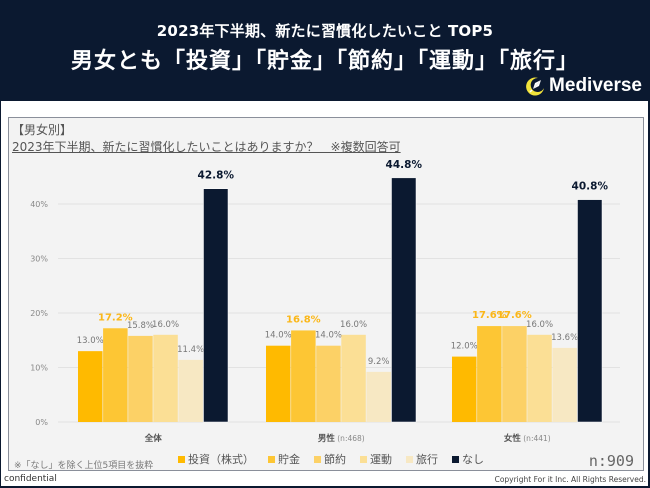  I want to click on y-tick-label: 0%, so click(41, 422).